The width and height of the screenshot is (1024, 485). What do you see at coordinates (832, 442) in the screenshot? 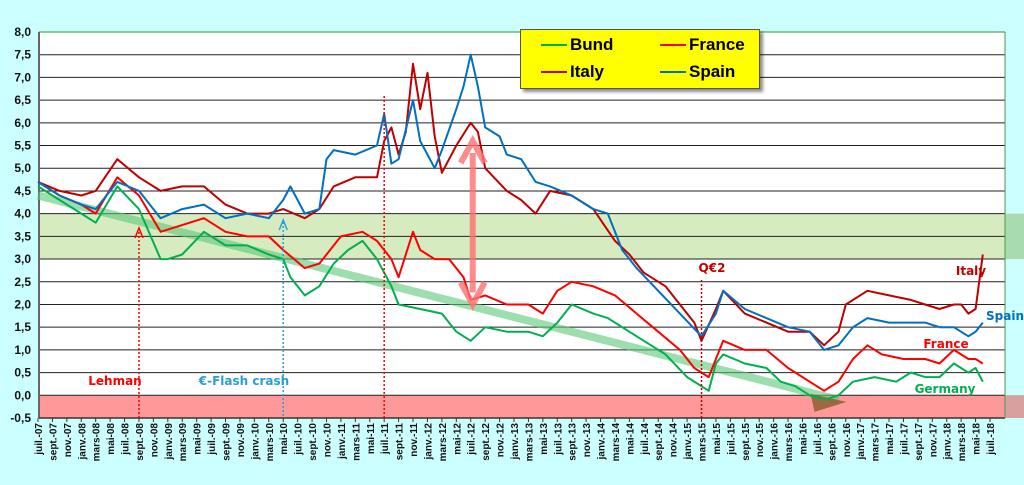
I see `x-tick-label: sept.-16` at bounding box center [832, 442].